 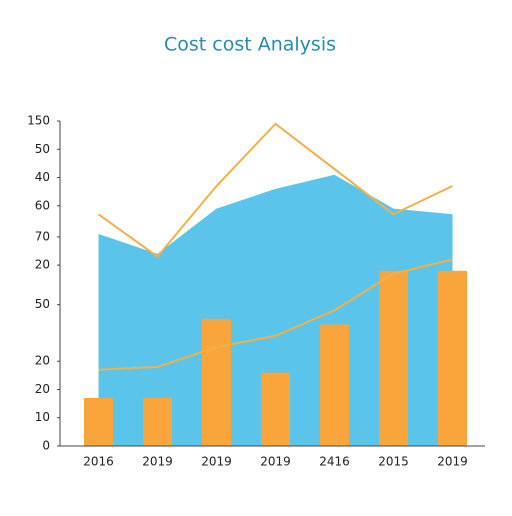 What do you see at coordinates (46, 446) in the screenshot?
I see `y-tick-label: 0` at bounding box center [46, 446].